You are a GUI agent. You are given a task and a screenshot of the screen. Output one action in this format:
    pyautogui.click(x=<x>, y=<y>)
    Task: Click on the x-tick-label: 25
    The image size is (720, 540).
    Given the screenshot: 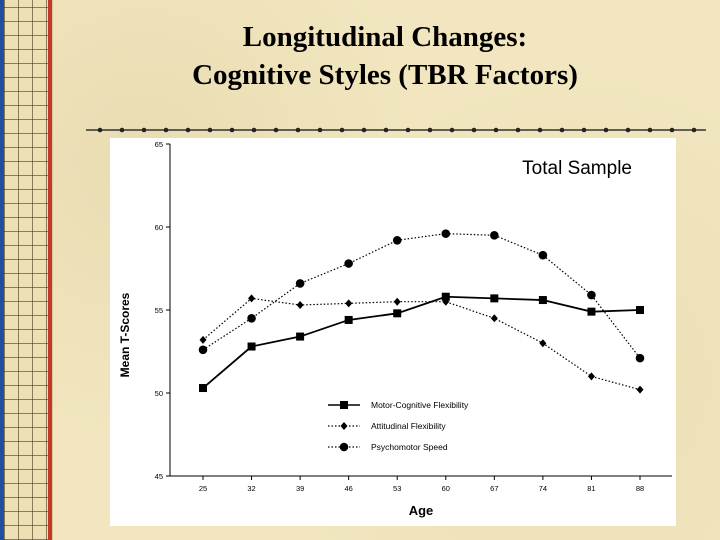 What is the action you would take?
    pyautogui.click(x=203, y=488)
    